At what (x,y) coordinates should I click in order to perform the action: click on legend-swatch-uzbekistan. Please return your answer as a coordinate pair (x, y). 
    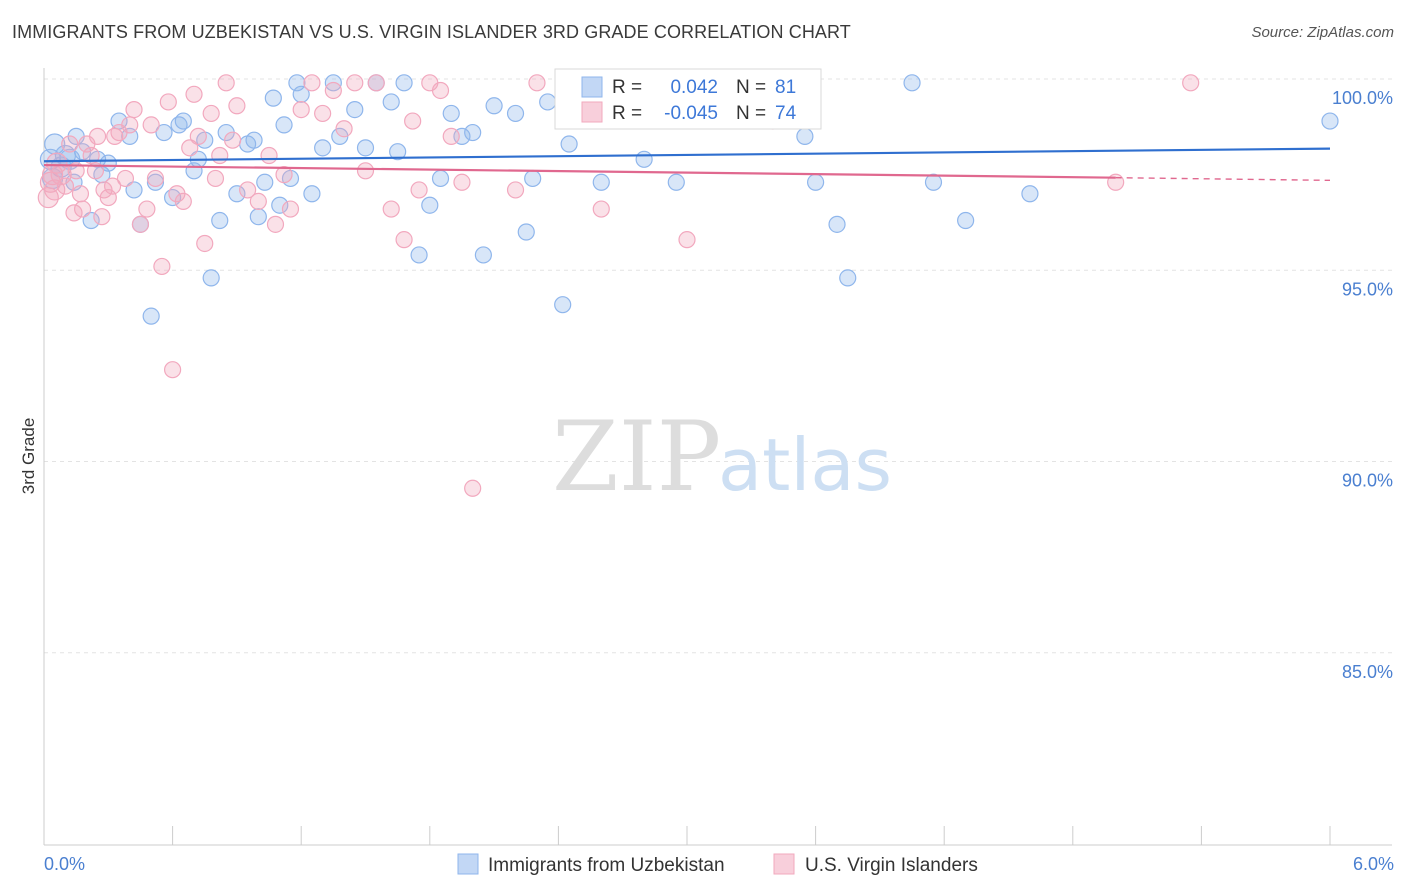
    Looking at the image, I should click on (468, 864).